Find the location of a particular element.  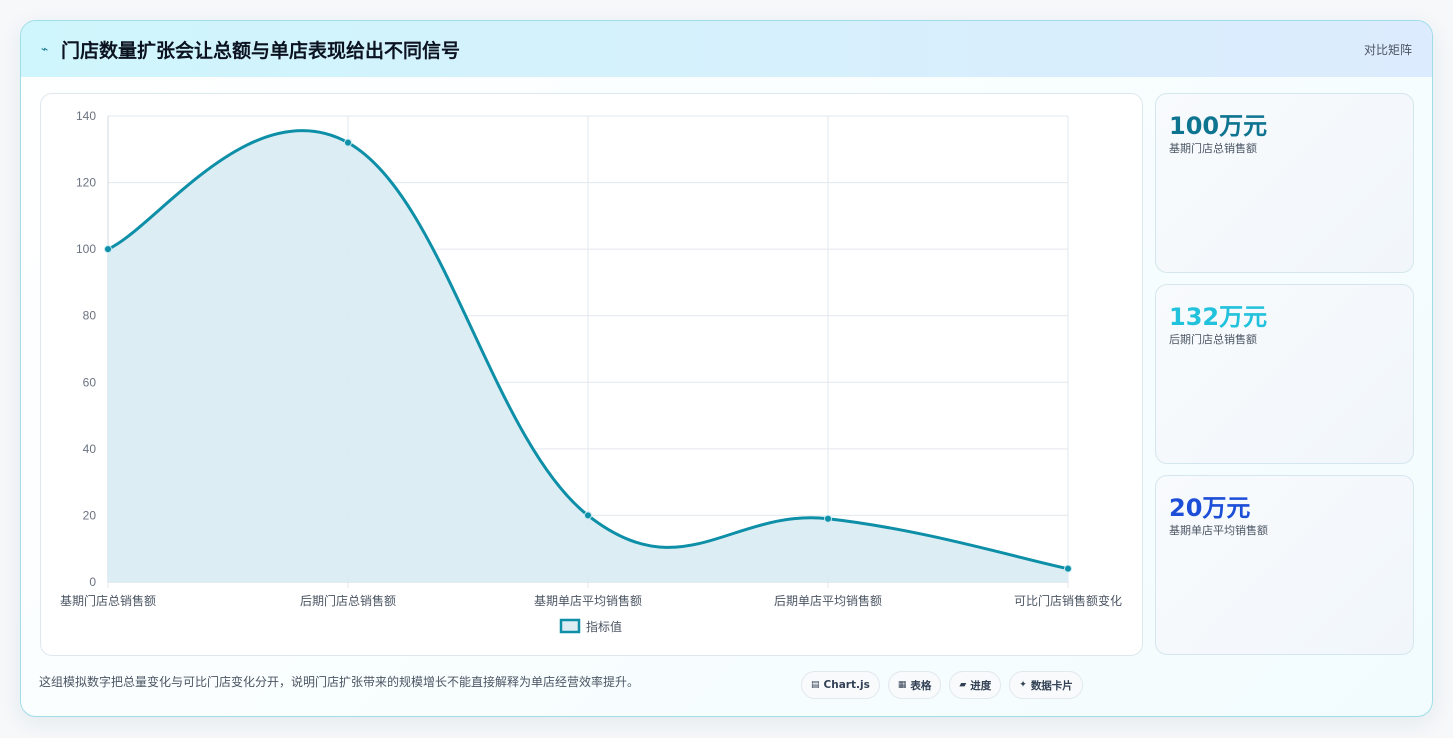

pill-label: 进度 is located at coordinates (981, 685).